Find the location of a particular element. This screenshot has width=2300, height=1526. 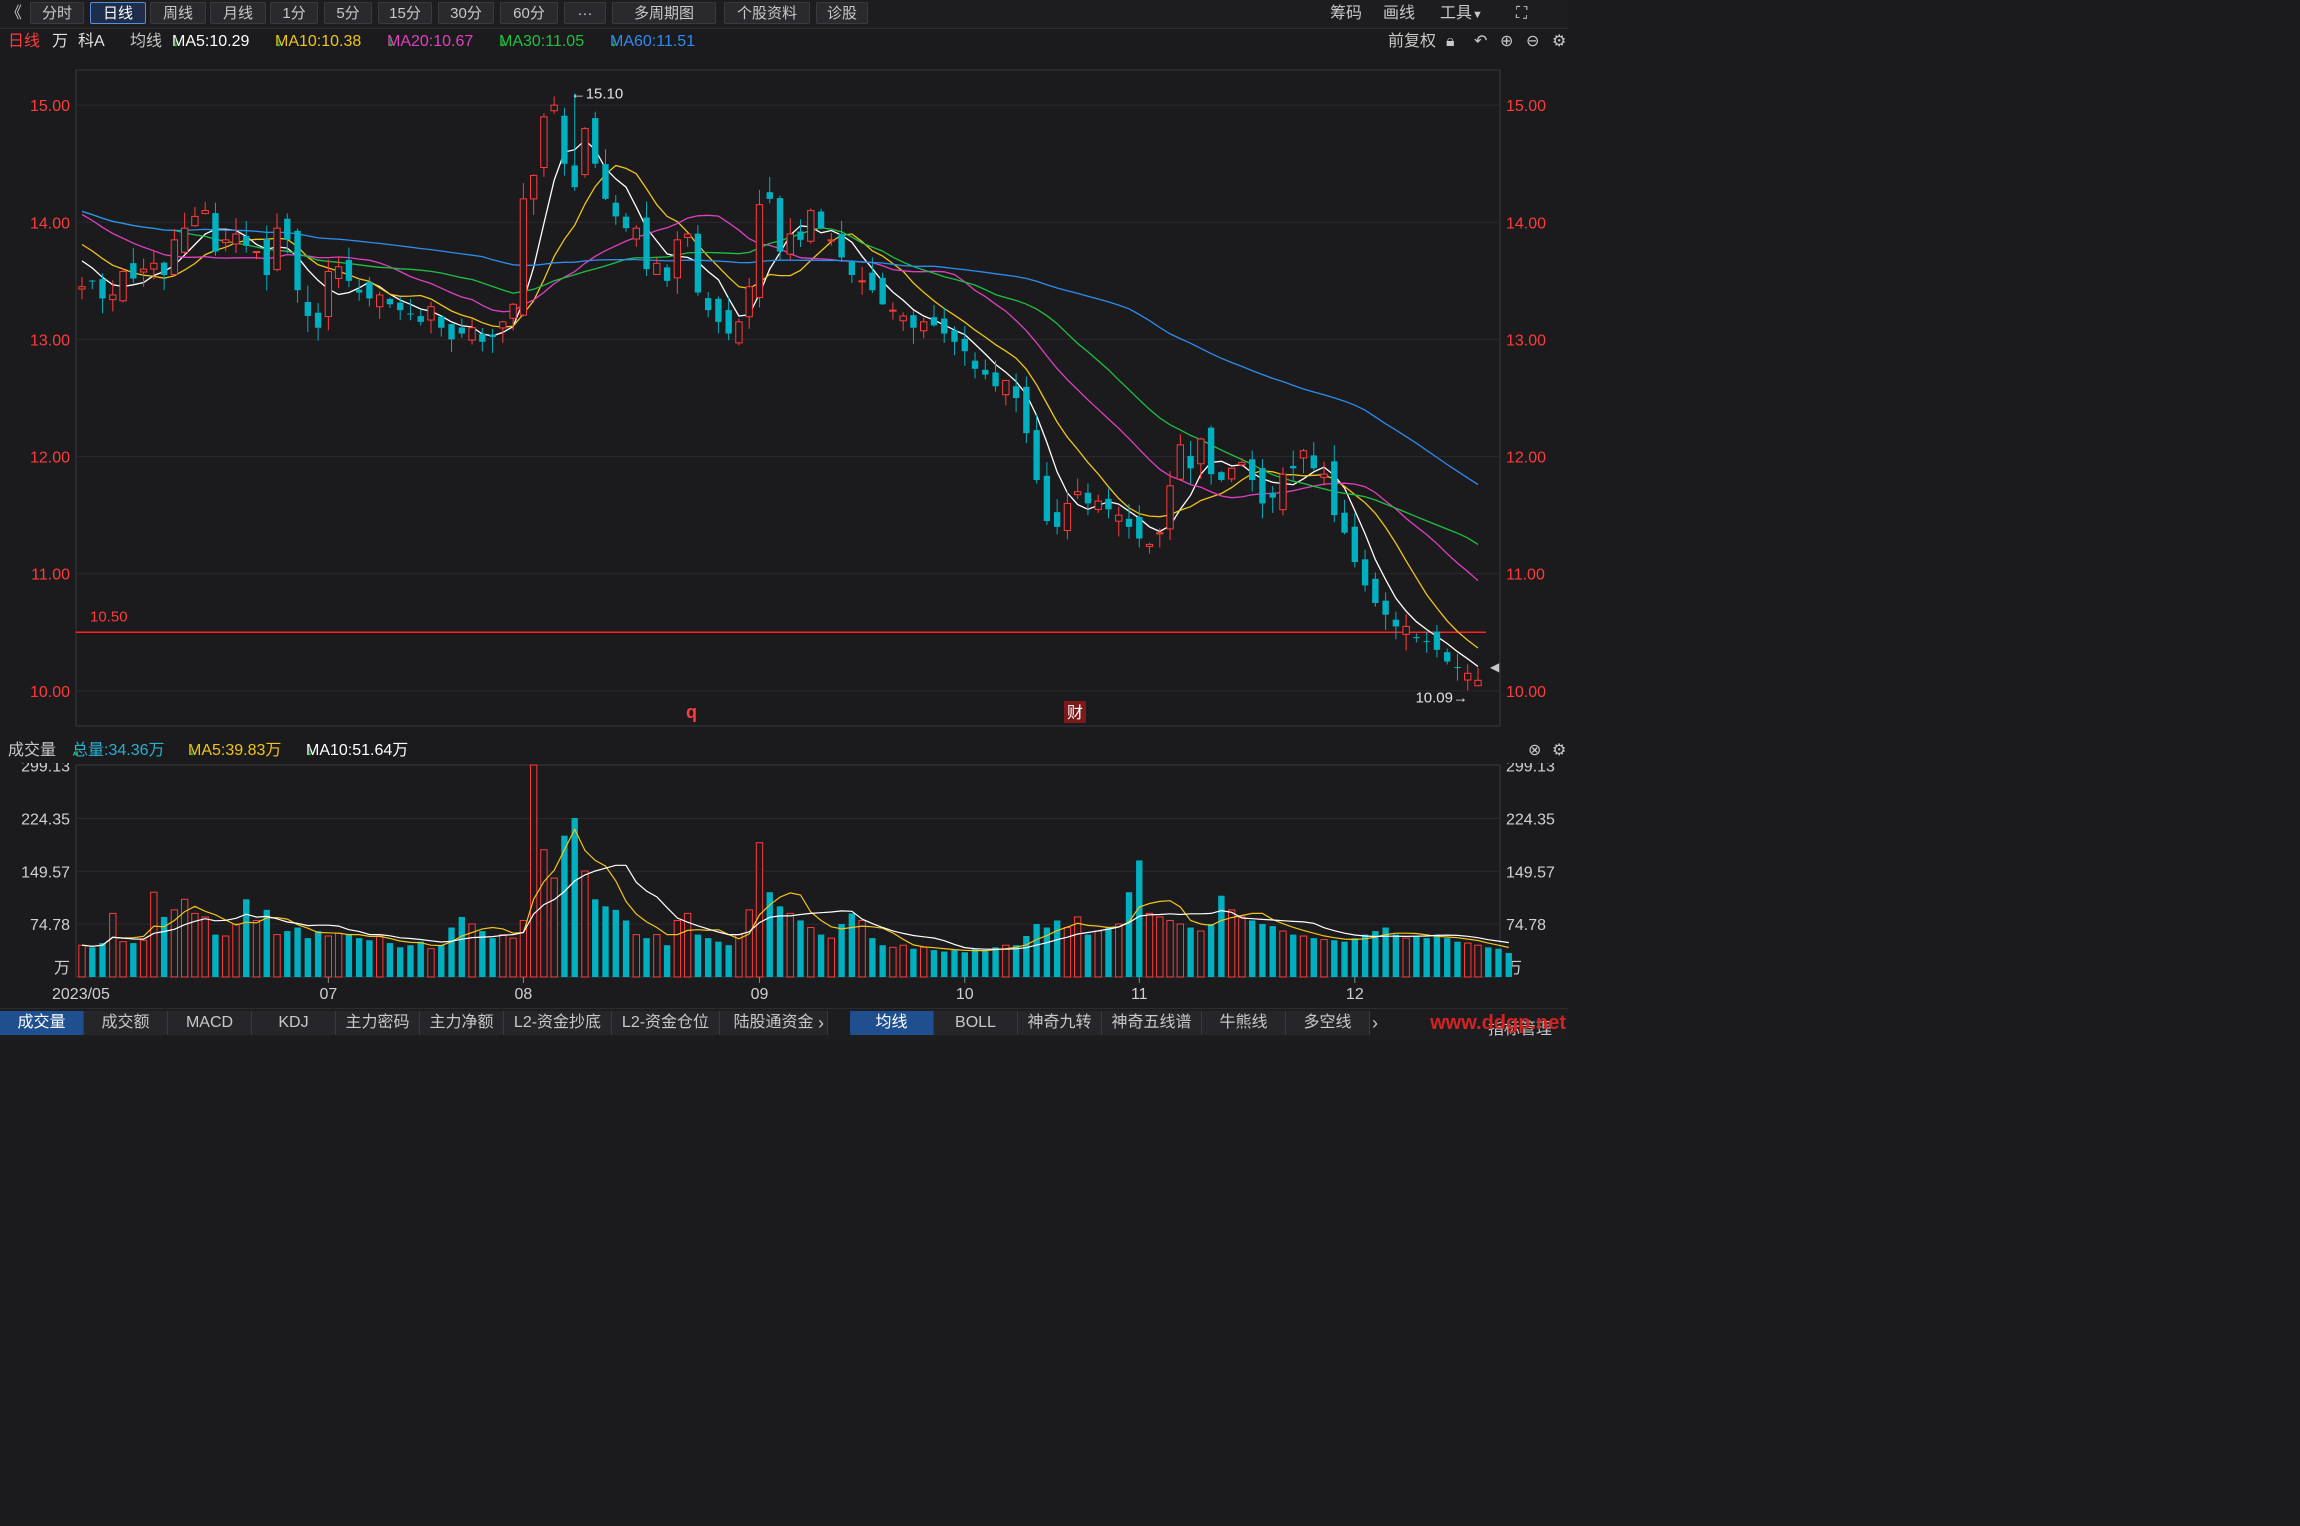

tab-period-2: 周线 is located at coordinates (178, 13).